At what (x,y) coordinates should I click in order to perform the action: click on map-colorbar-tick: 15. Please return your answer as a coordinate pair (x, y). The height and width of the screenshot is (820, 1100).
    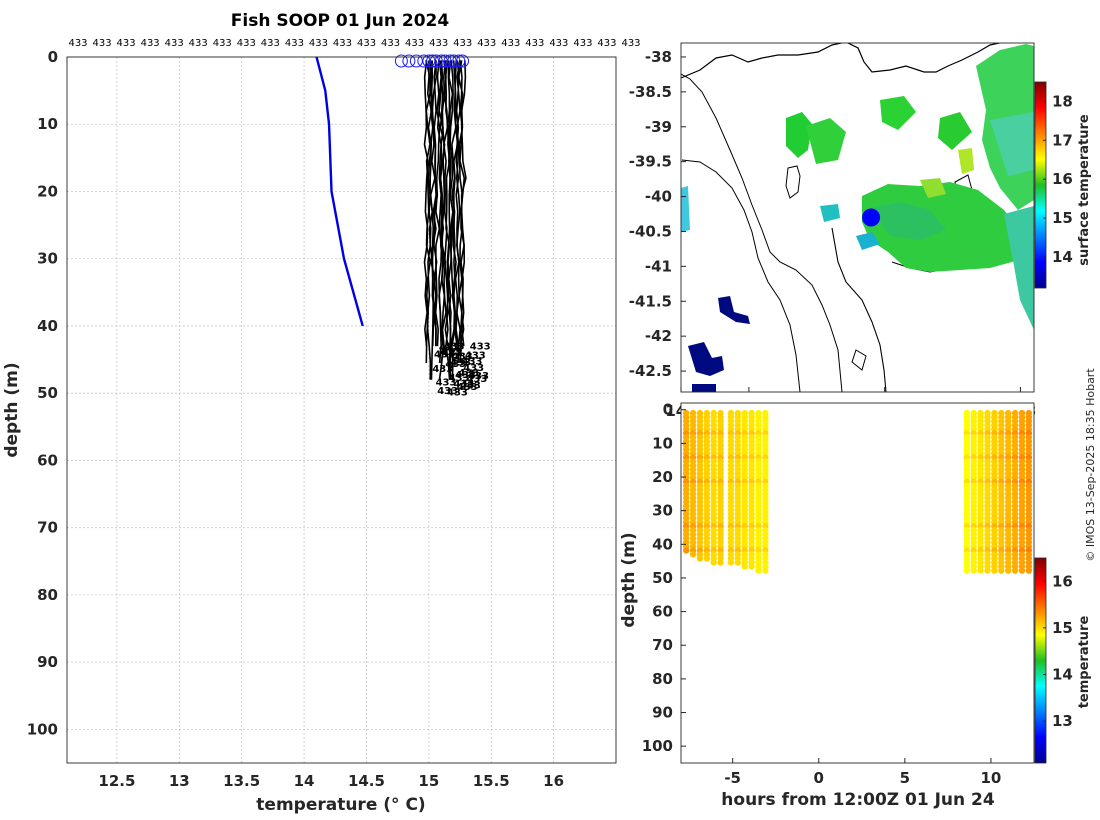
    Looking at the image, I should click on (1062, 218).